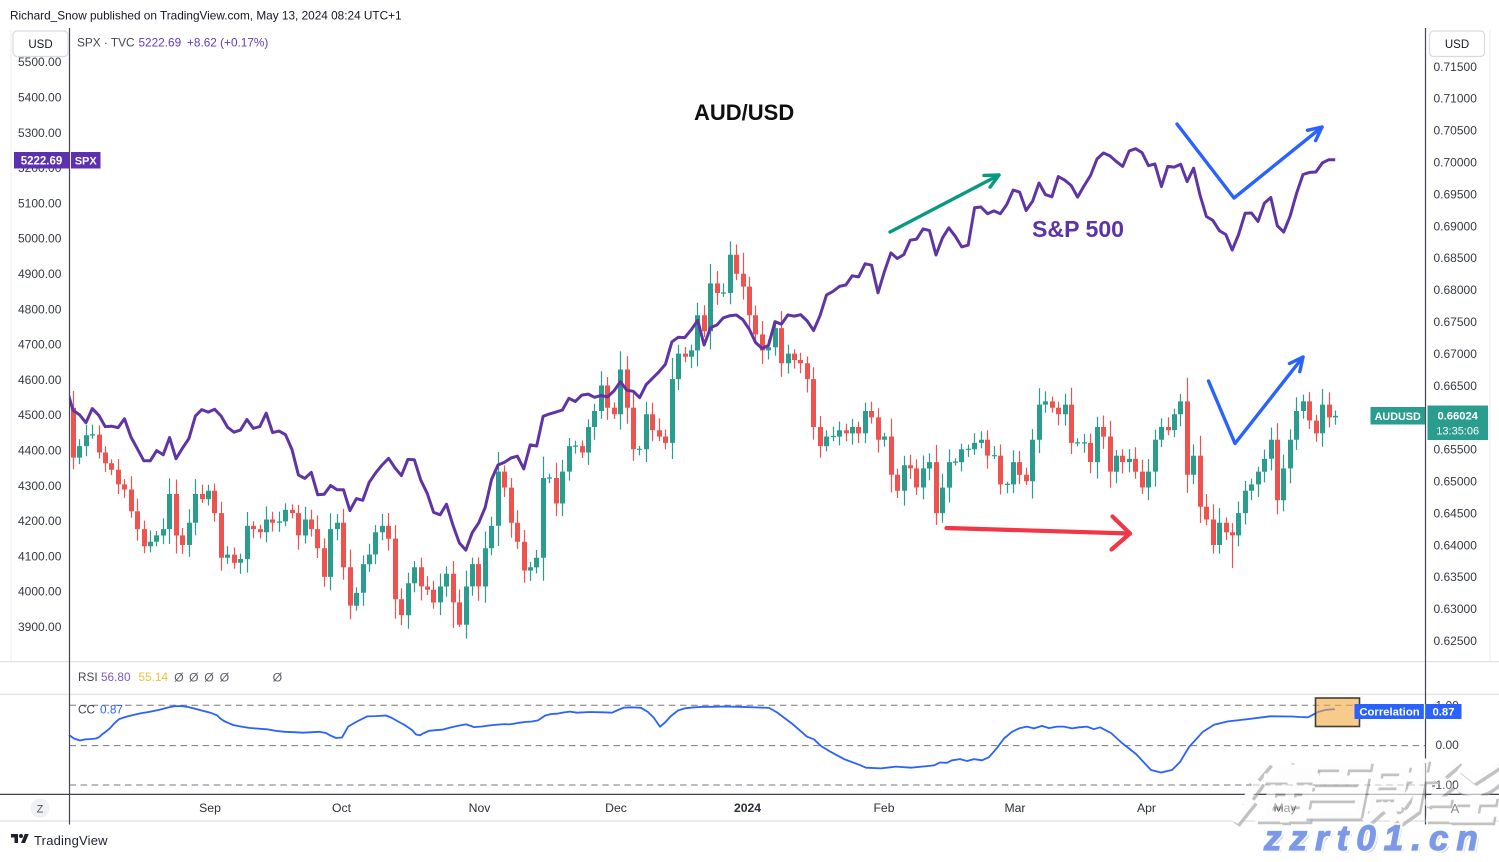 Image resolution: width=1499 pixels, height=862 pixels. Describe the element at coordinates (342, 808) in the screenshot. I see `svg-text: Oct` at that location.